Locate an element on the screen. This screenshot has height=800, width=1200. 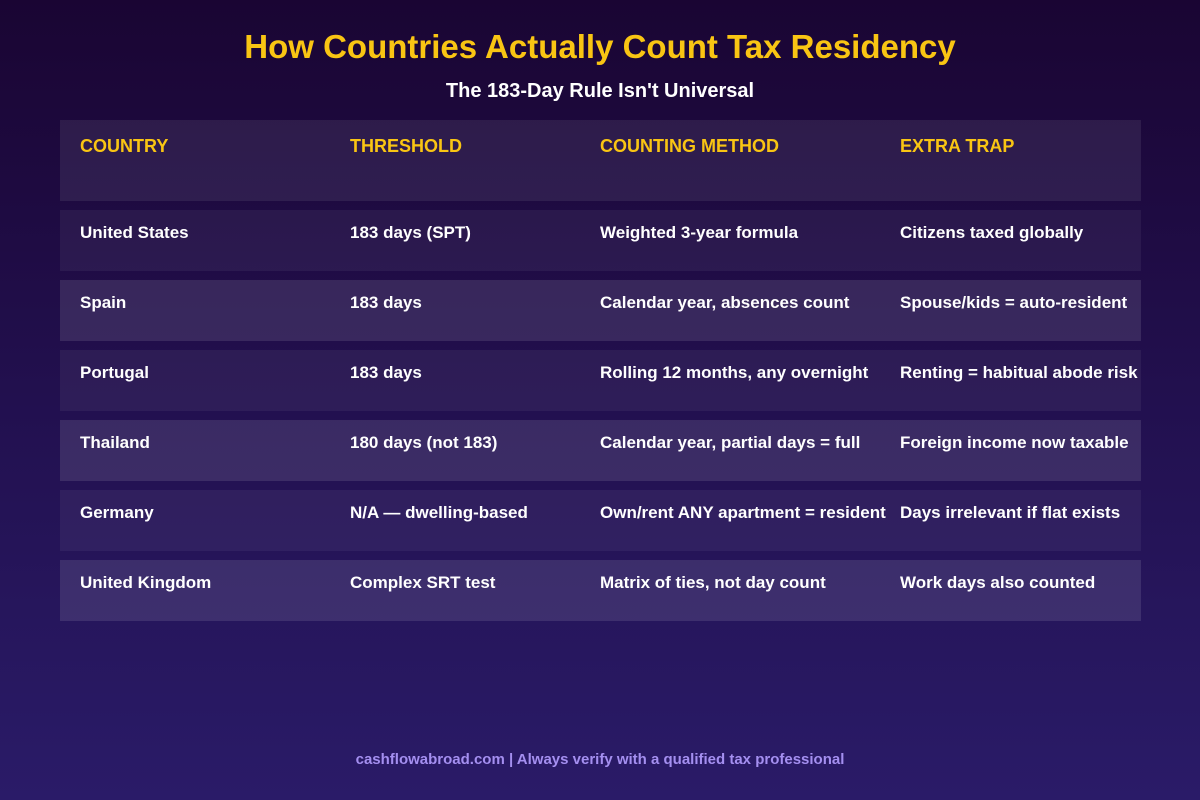
cell-country: Thailand is located at coordinates (115, 442).